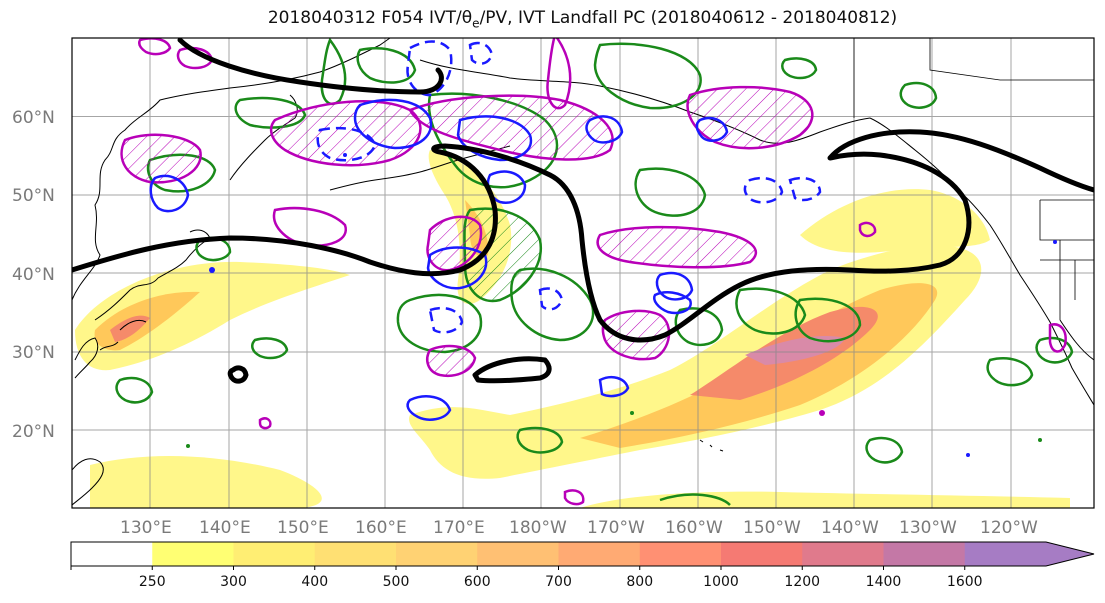  What do you see at coordinates (152, 582) in the screenshot?
I see `colorbar-label: 250` at bounding box center [152, 582].